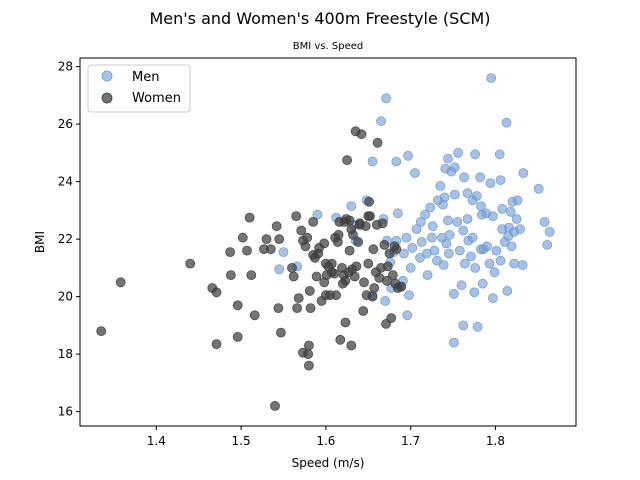 The width and height of the screenshot is (640, 480). Describe the element at coordinates (65, 297) in the screenshot. I see `y-tick-label: 20` at that location.